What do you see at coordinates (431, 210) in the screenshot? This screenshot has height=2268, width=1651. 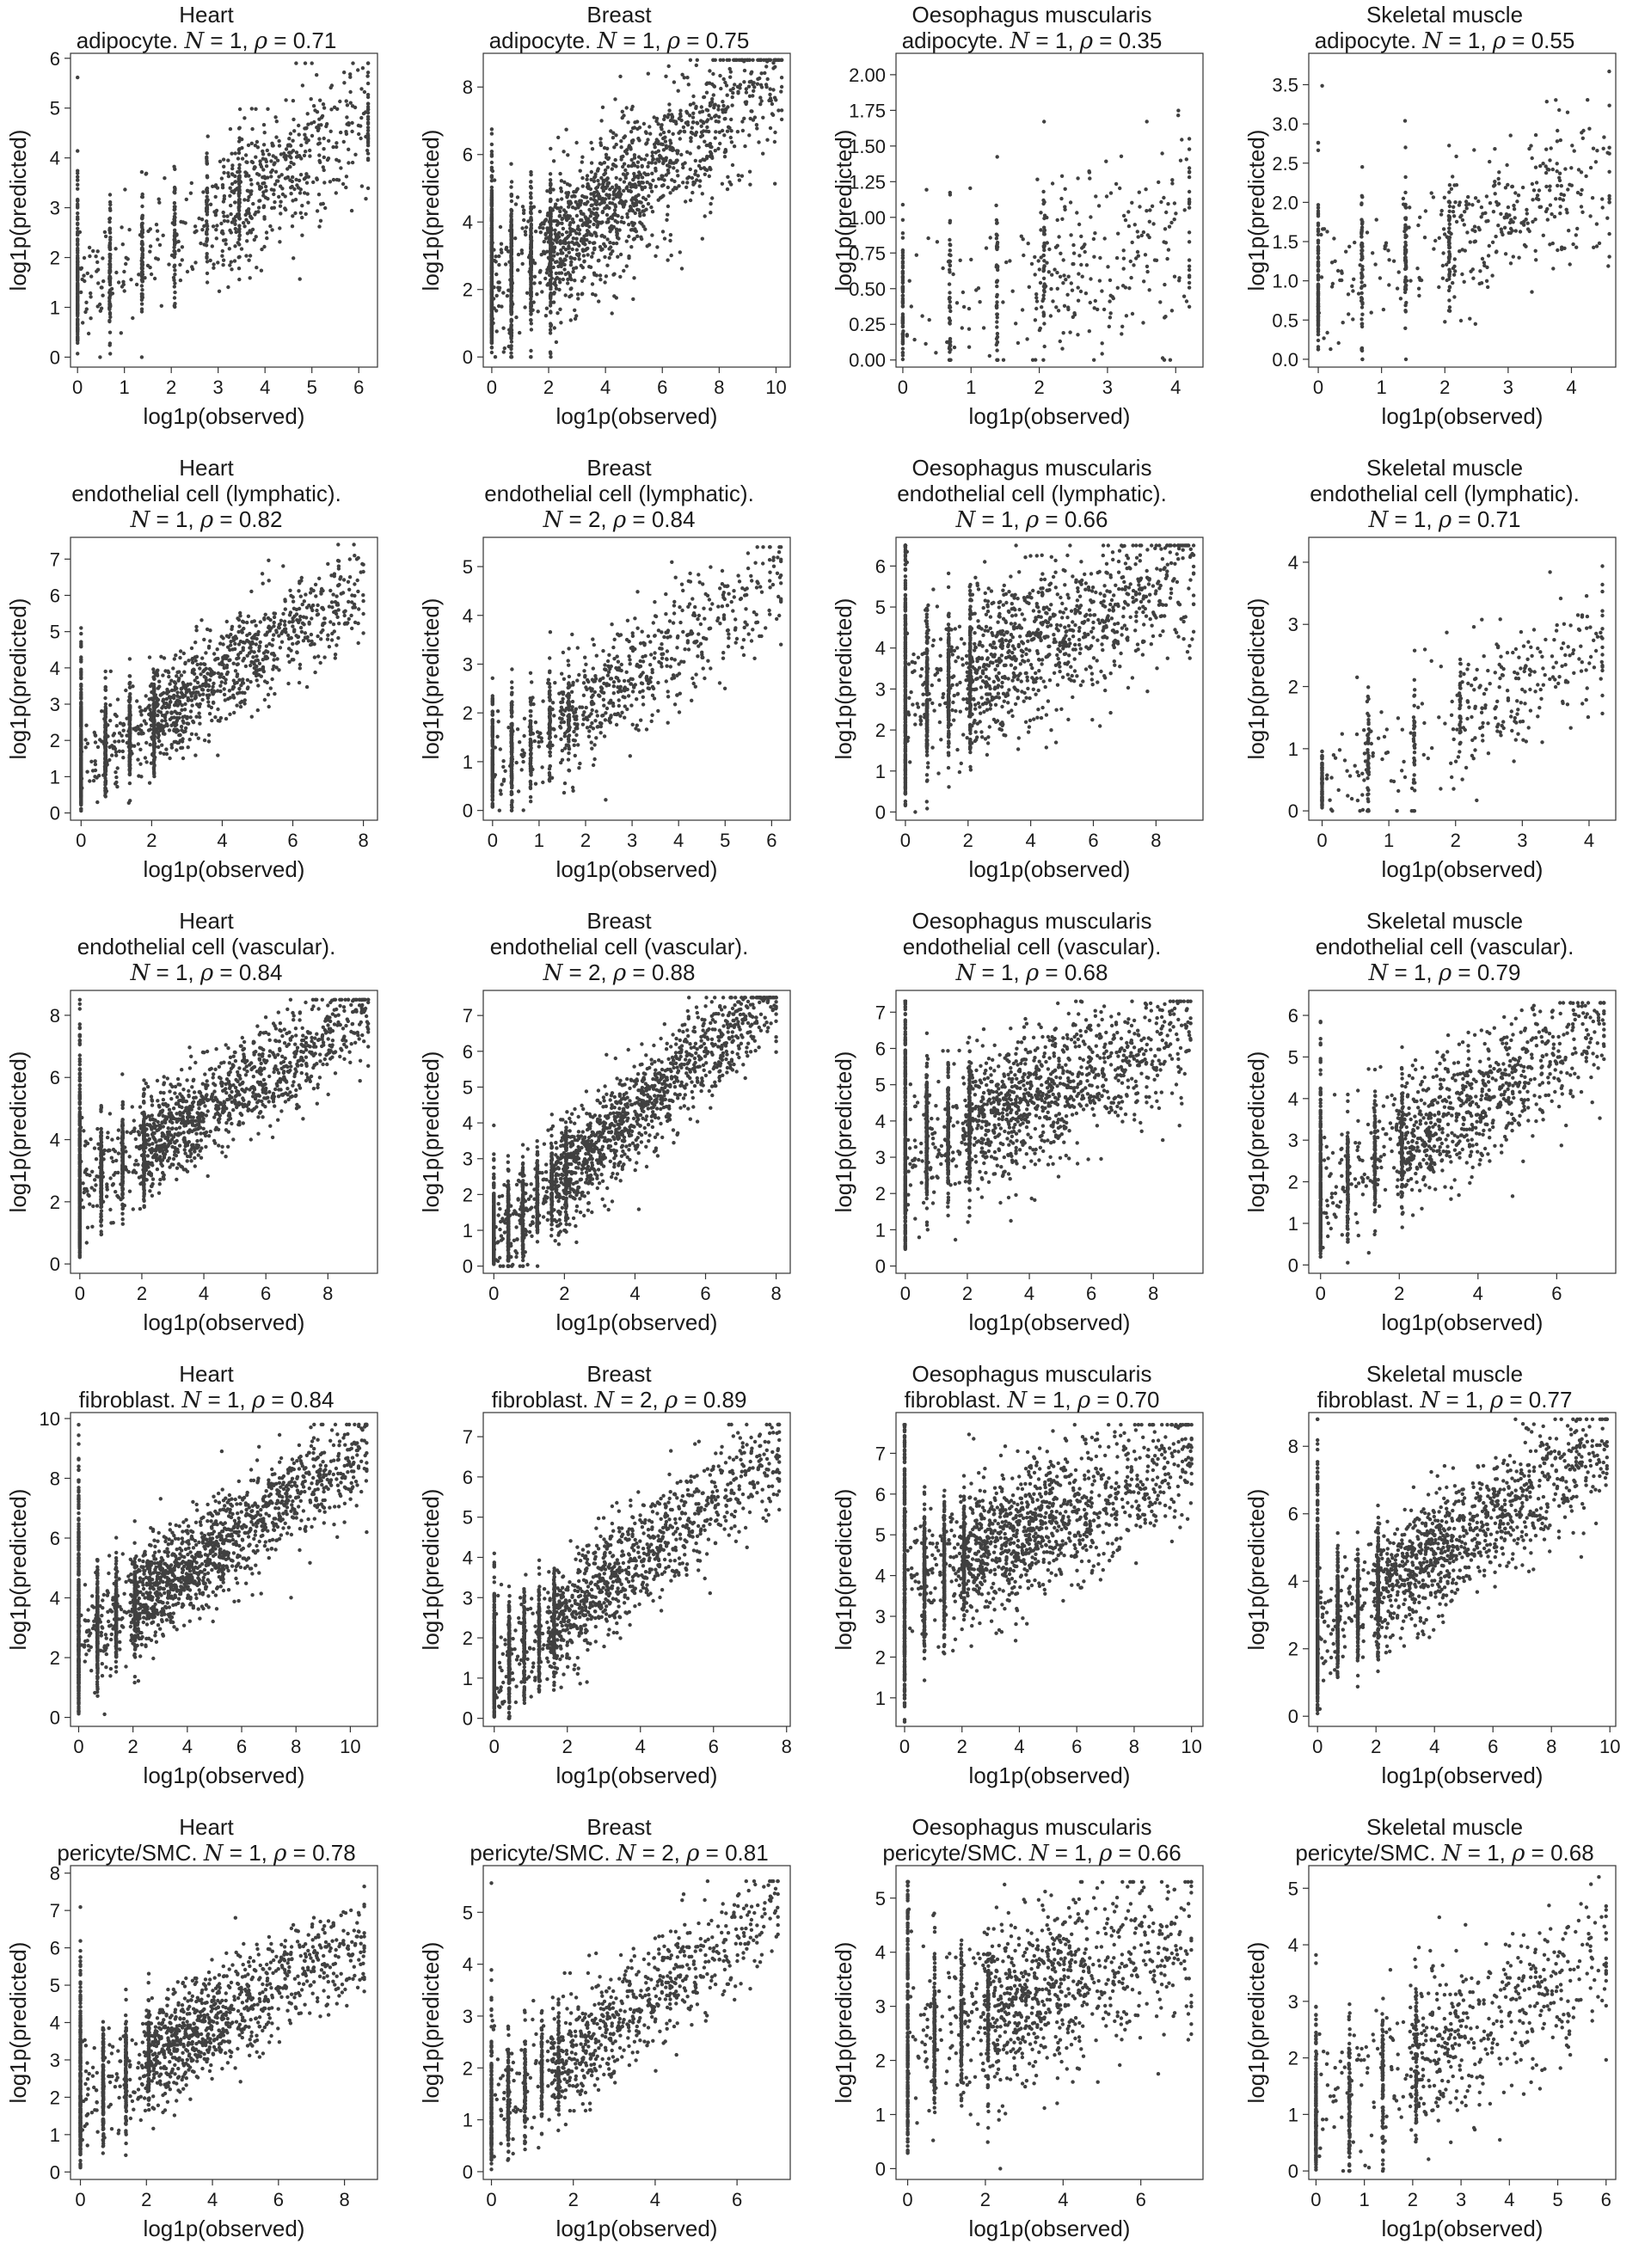 I see `y-axis-label: log1p(predicted)` at bounding box center [431, 210].